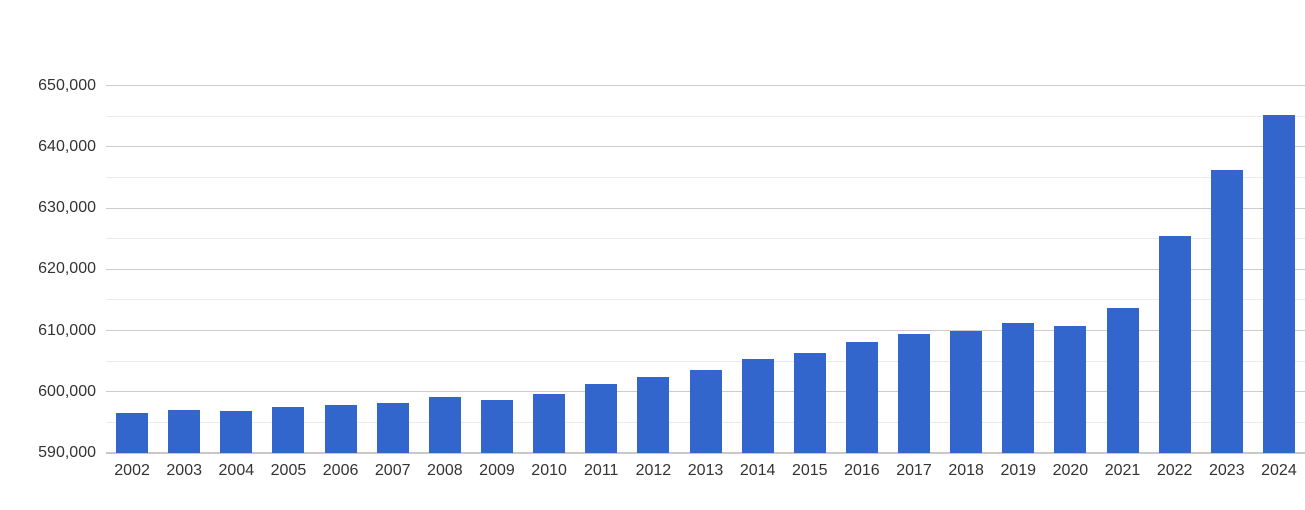 The width and height of the screenshot is (1305, 510). What do you see at coordinates (862, 470) in the screenshot?
I see `x-axis-label-2016: 2016` at bounding box center [862, 470].